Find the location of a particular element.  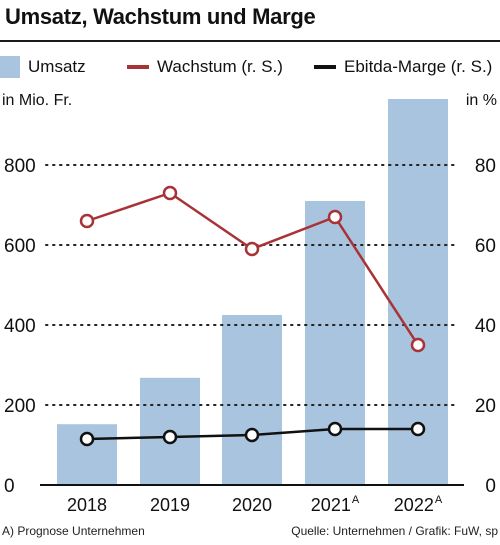

point-ebitda-marge-2018 is located at coordinates (87, 439).